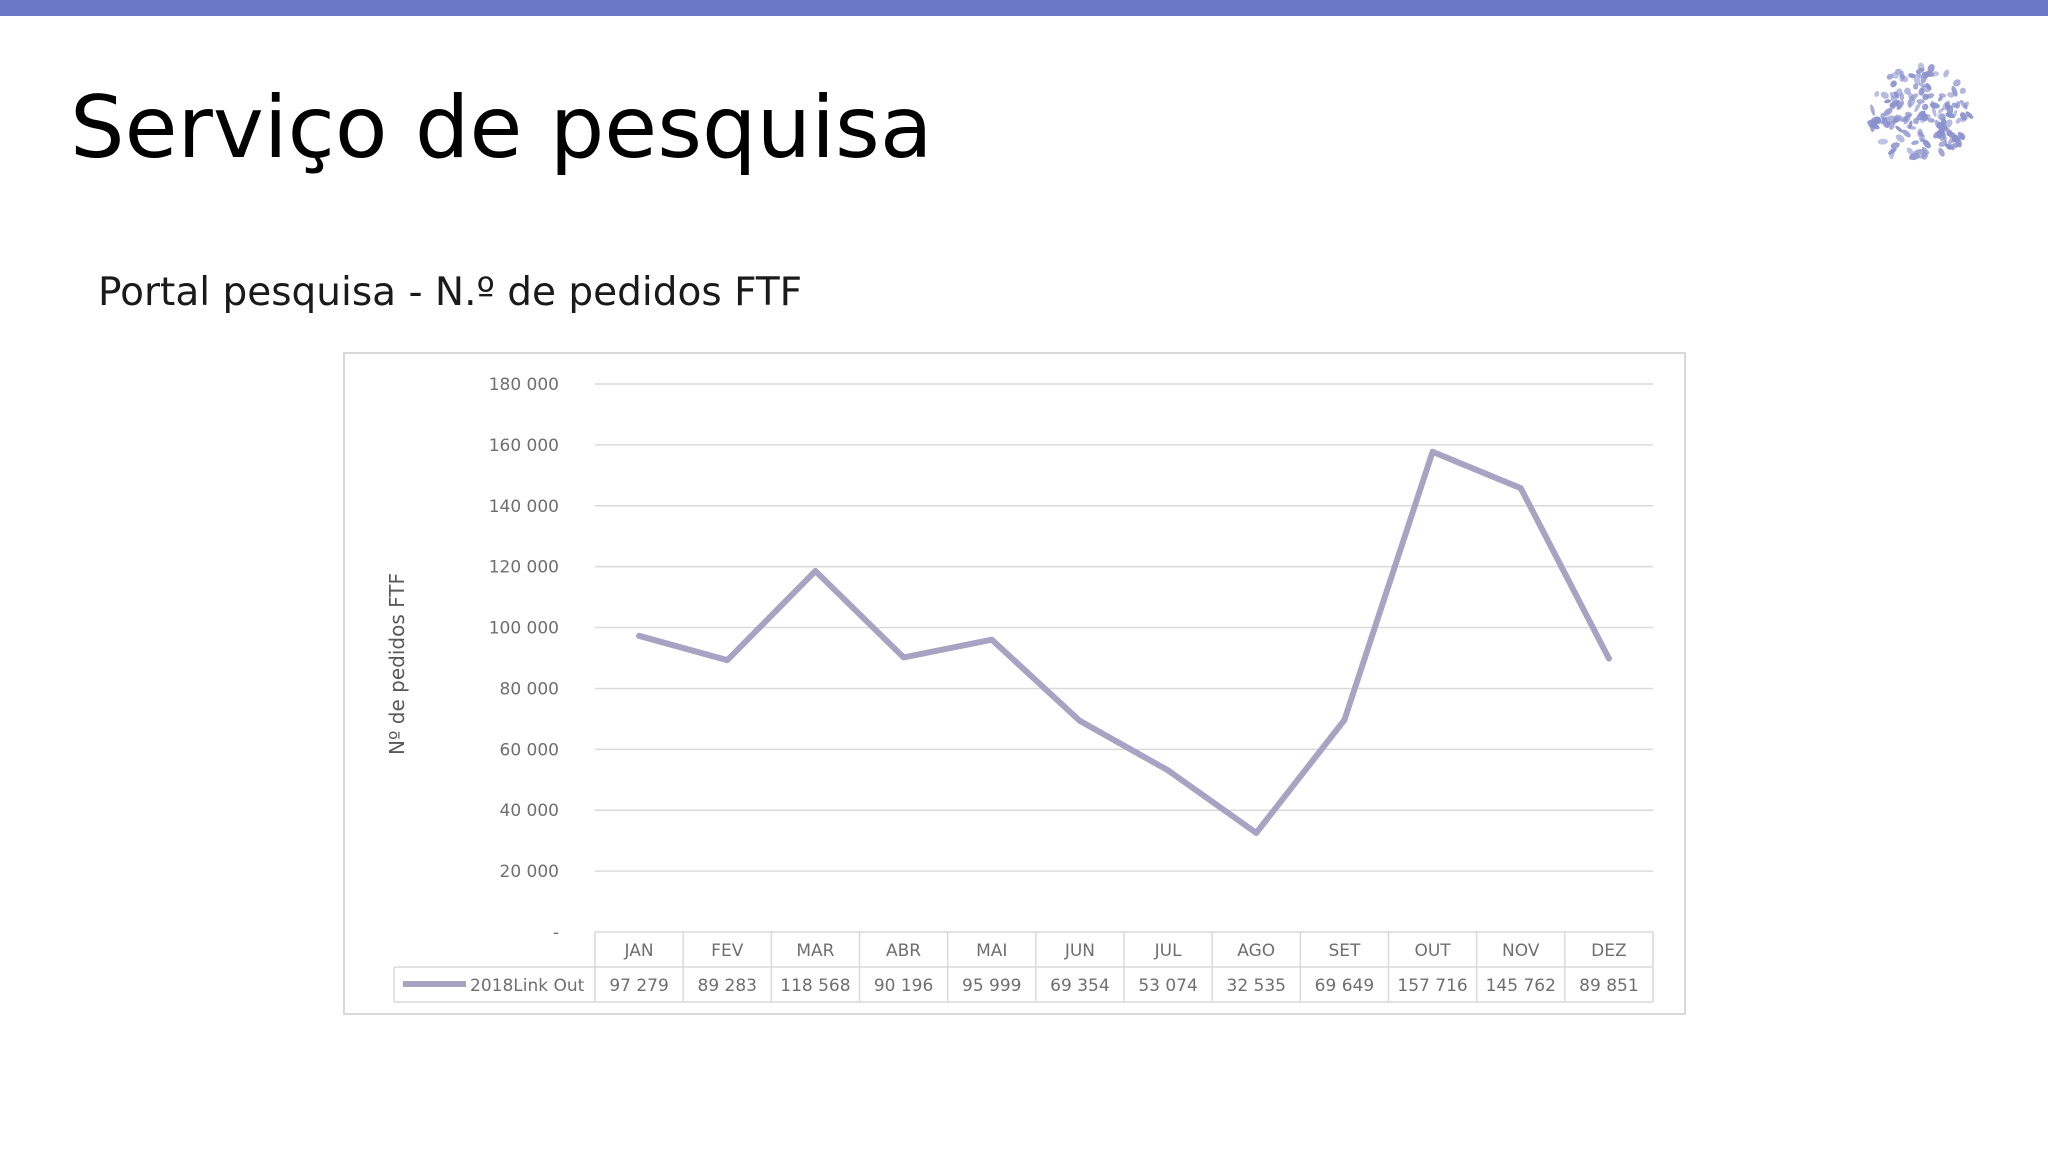 This screenshot has height=1152, width=2048. I want to click on y-axis-label: Nº de pedidos FTF, so click(397, 664).